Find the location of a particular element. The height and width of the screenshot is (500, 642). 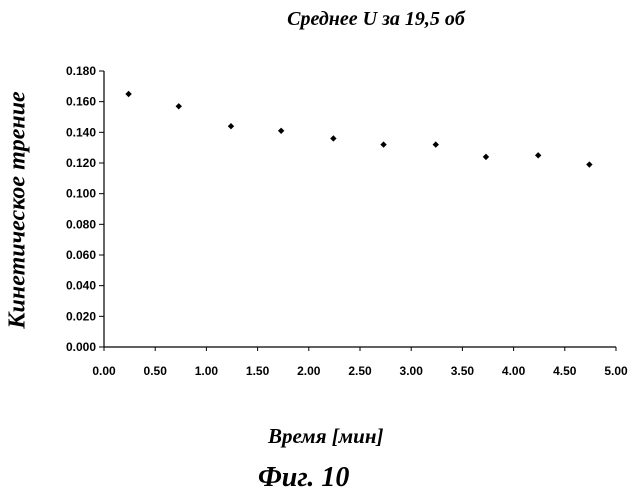

y-tick-label: 0.180 is located at coordinates (81, 71).